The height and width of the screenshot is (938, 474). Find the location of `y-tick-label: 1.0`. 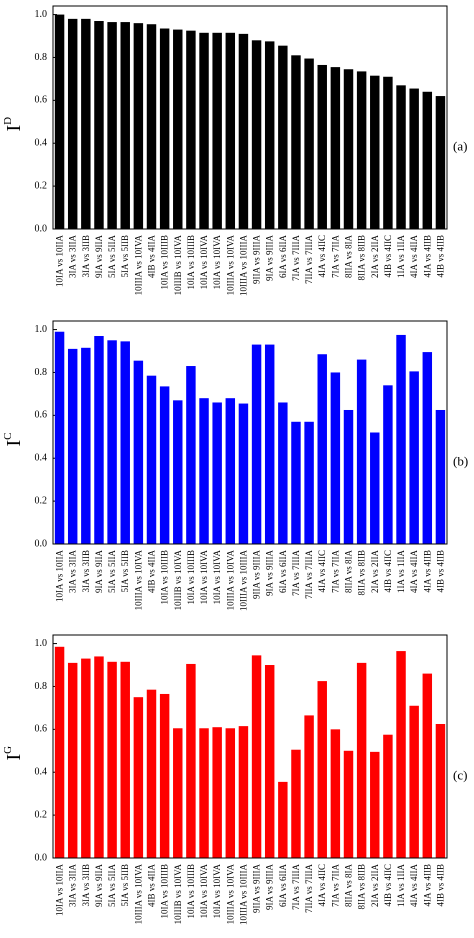

y-tick-label: 1.0 is located at coordinates (41, 643).